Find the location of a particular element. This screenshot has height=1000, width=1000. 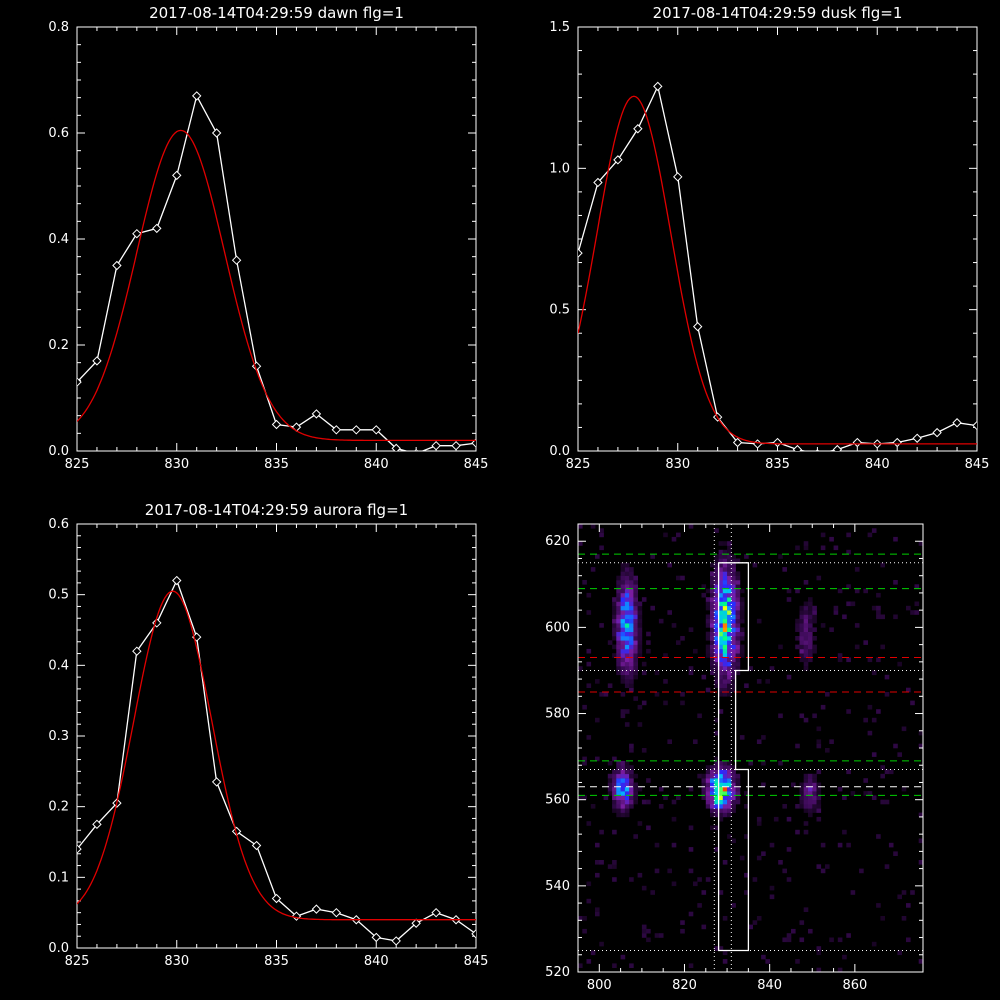

x-tick-label: 820 is located at coordinates (684, 985).